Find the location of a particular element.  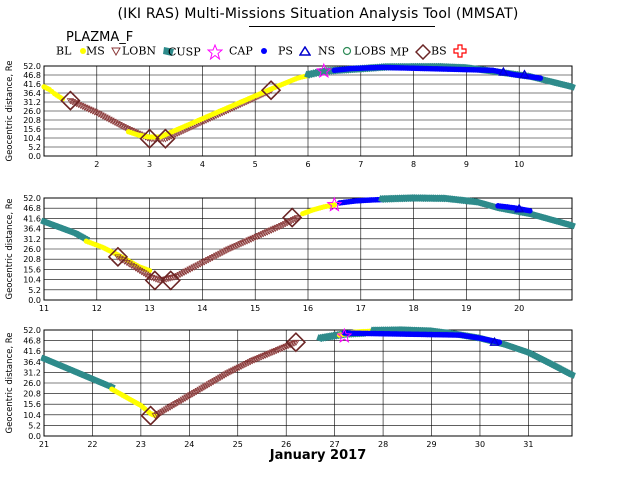

x-tick-label: 30 is located at coordinates (480, 444).